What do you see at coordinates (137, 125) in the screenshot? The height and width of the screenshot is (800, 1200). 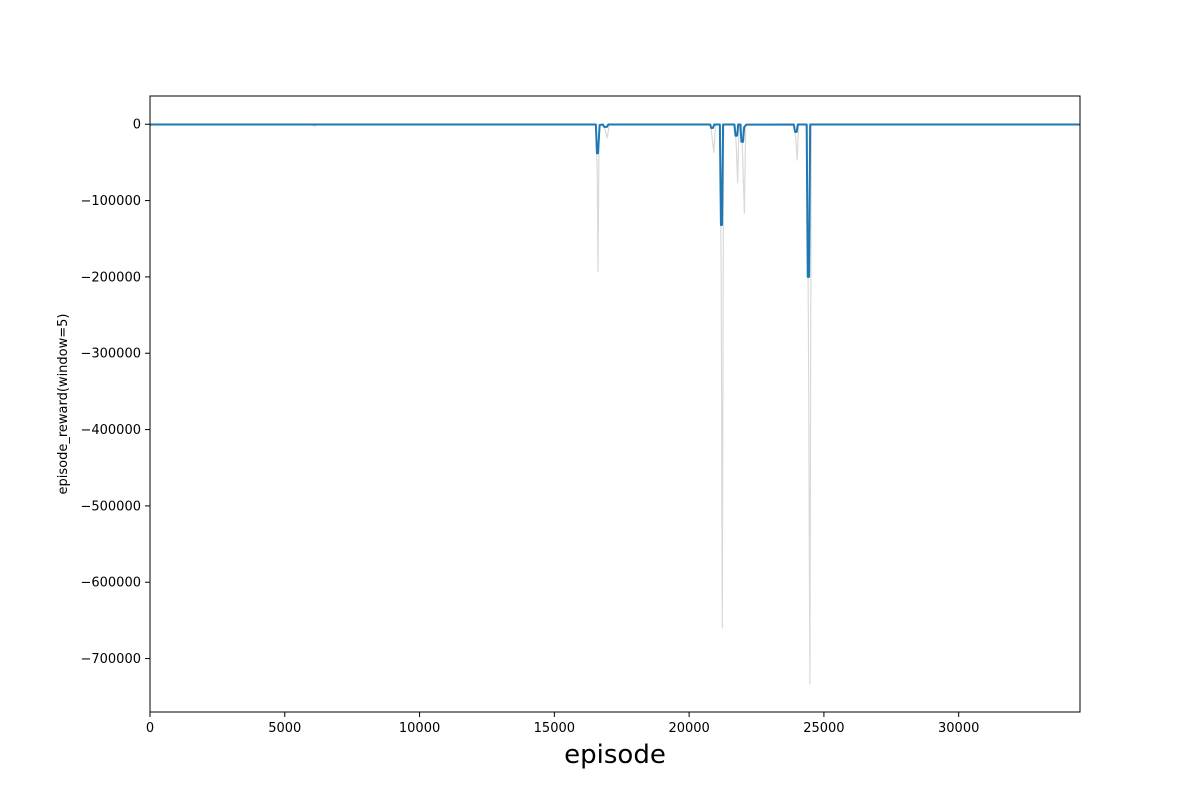 I see `y-tick-label: 0` at bounding box center [137, 125].